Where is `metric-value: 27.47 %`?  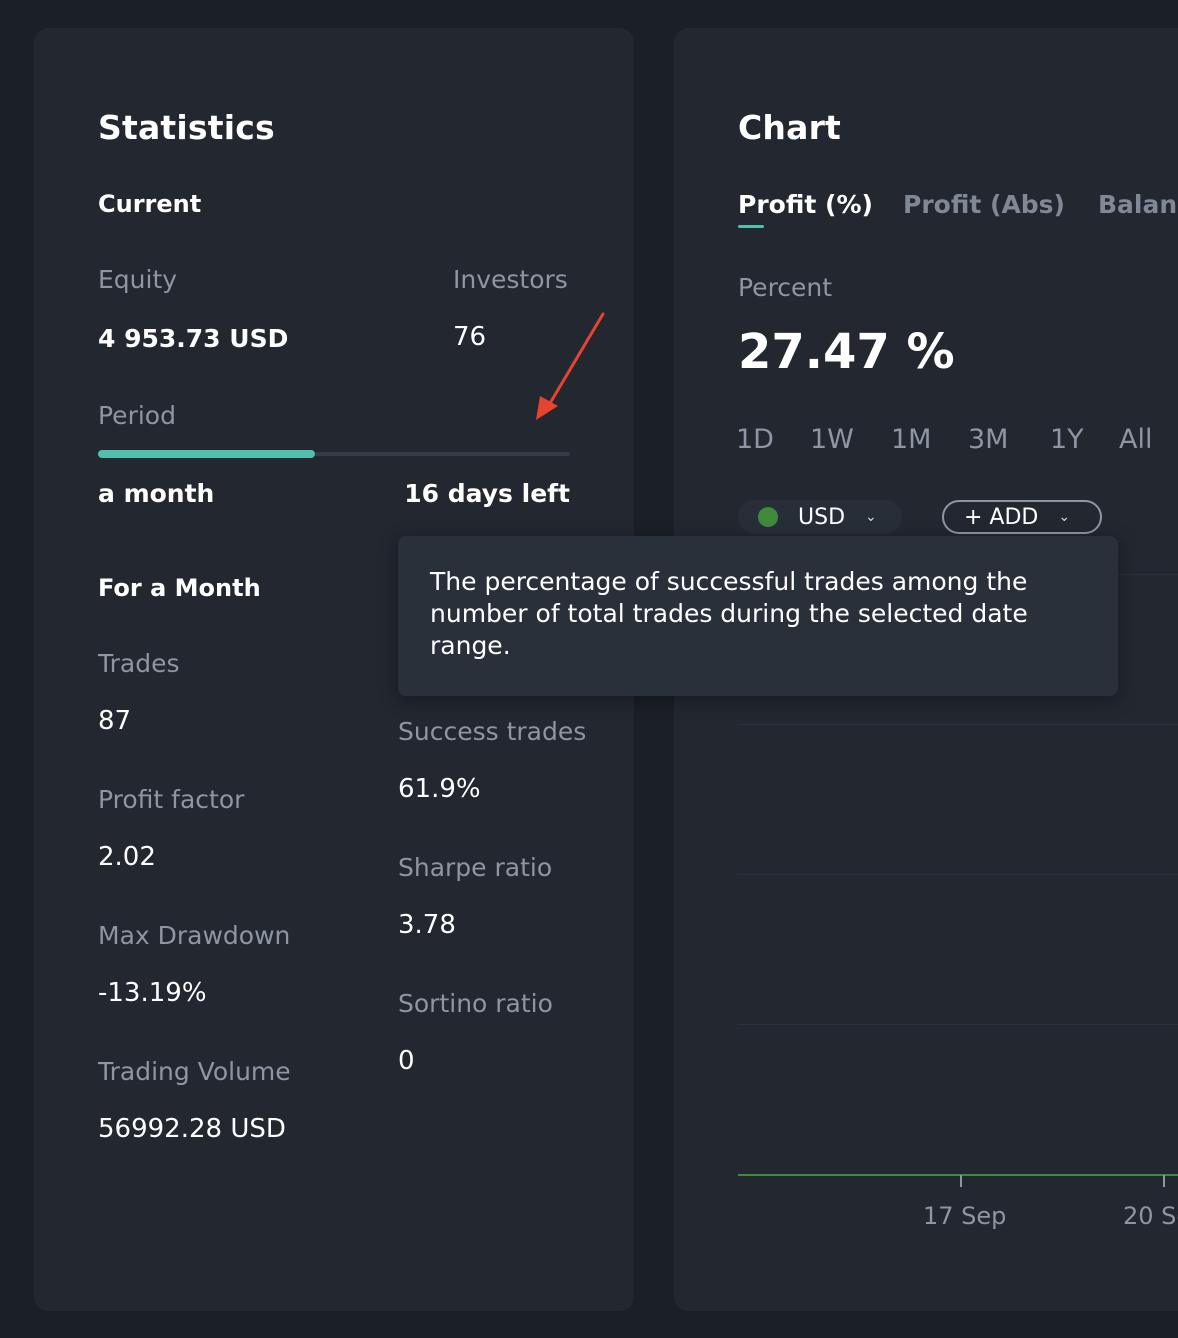
metric-value: 27.47 % is located at coordinates (846, 352).